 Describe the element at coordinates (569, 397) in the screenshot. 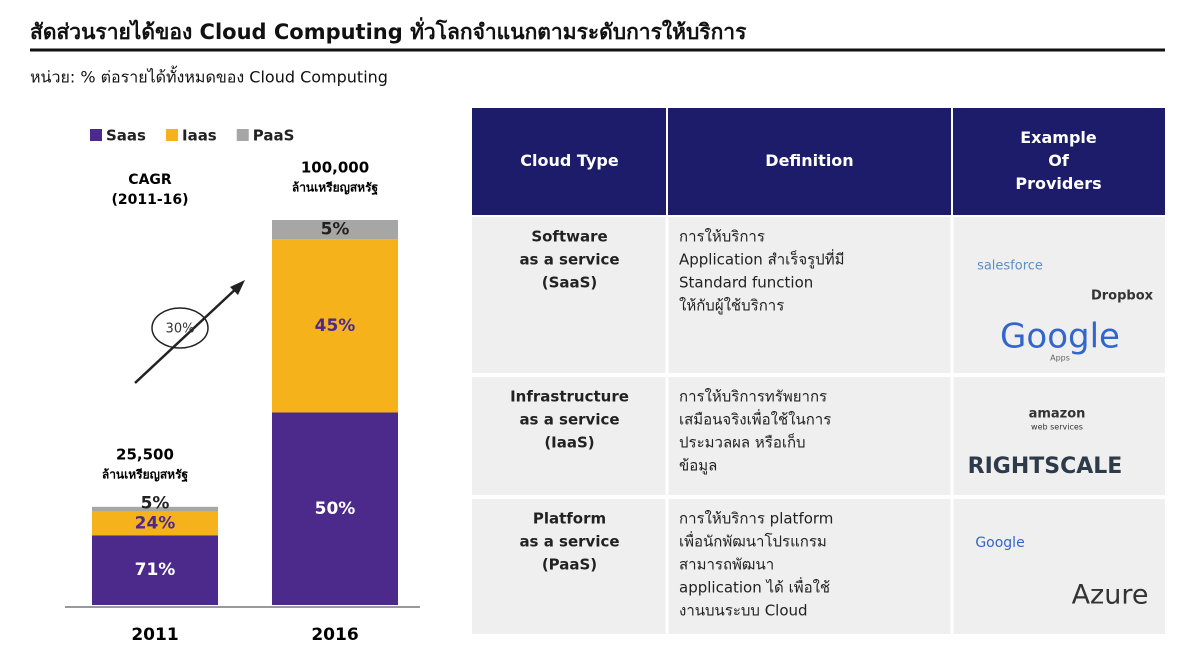

I see `cloud-type: Infrastructure` at that location.